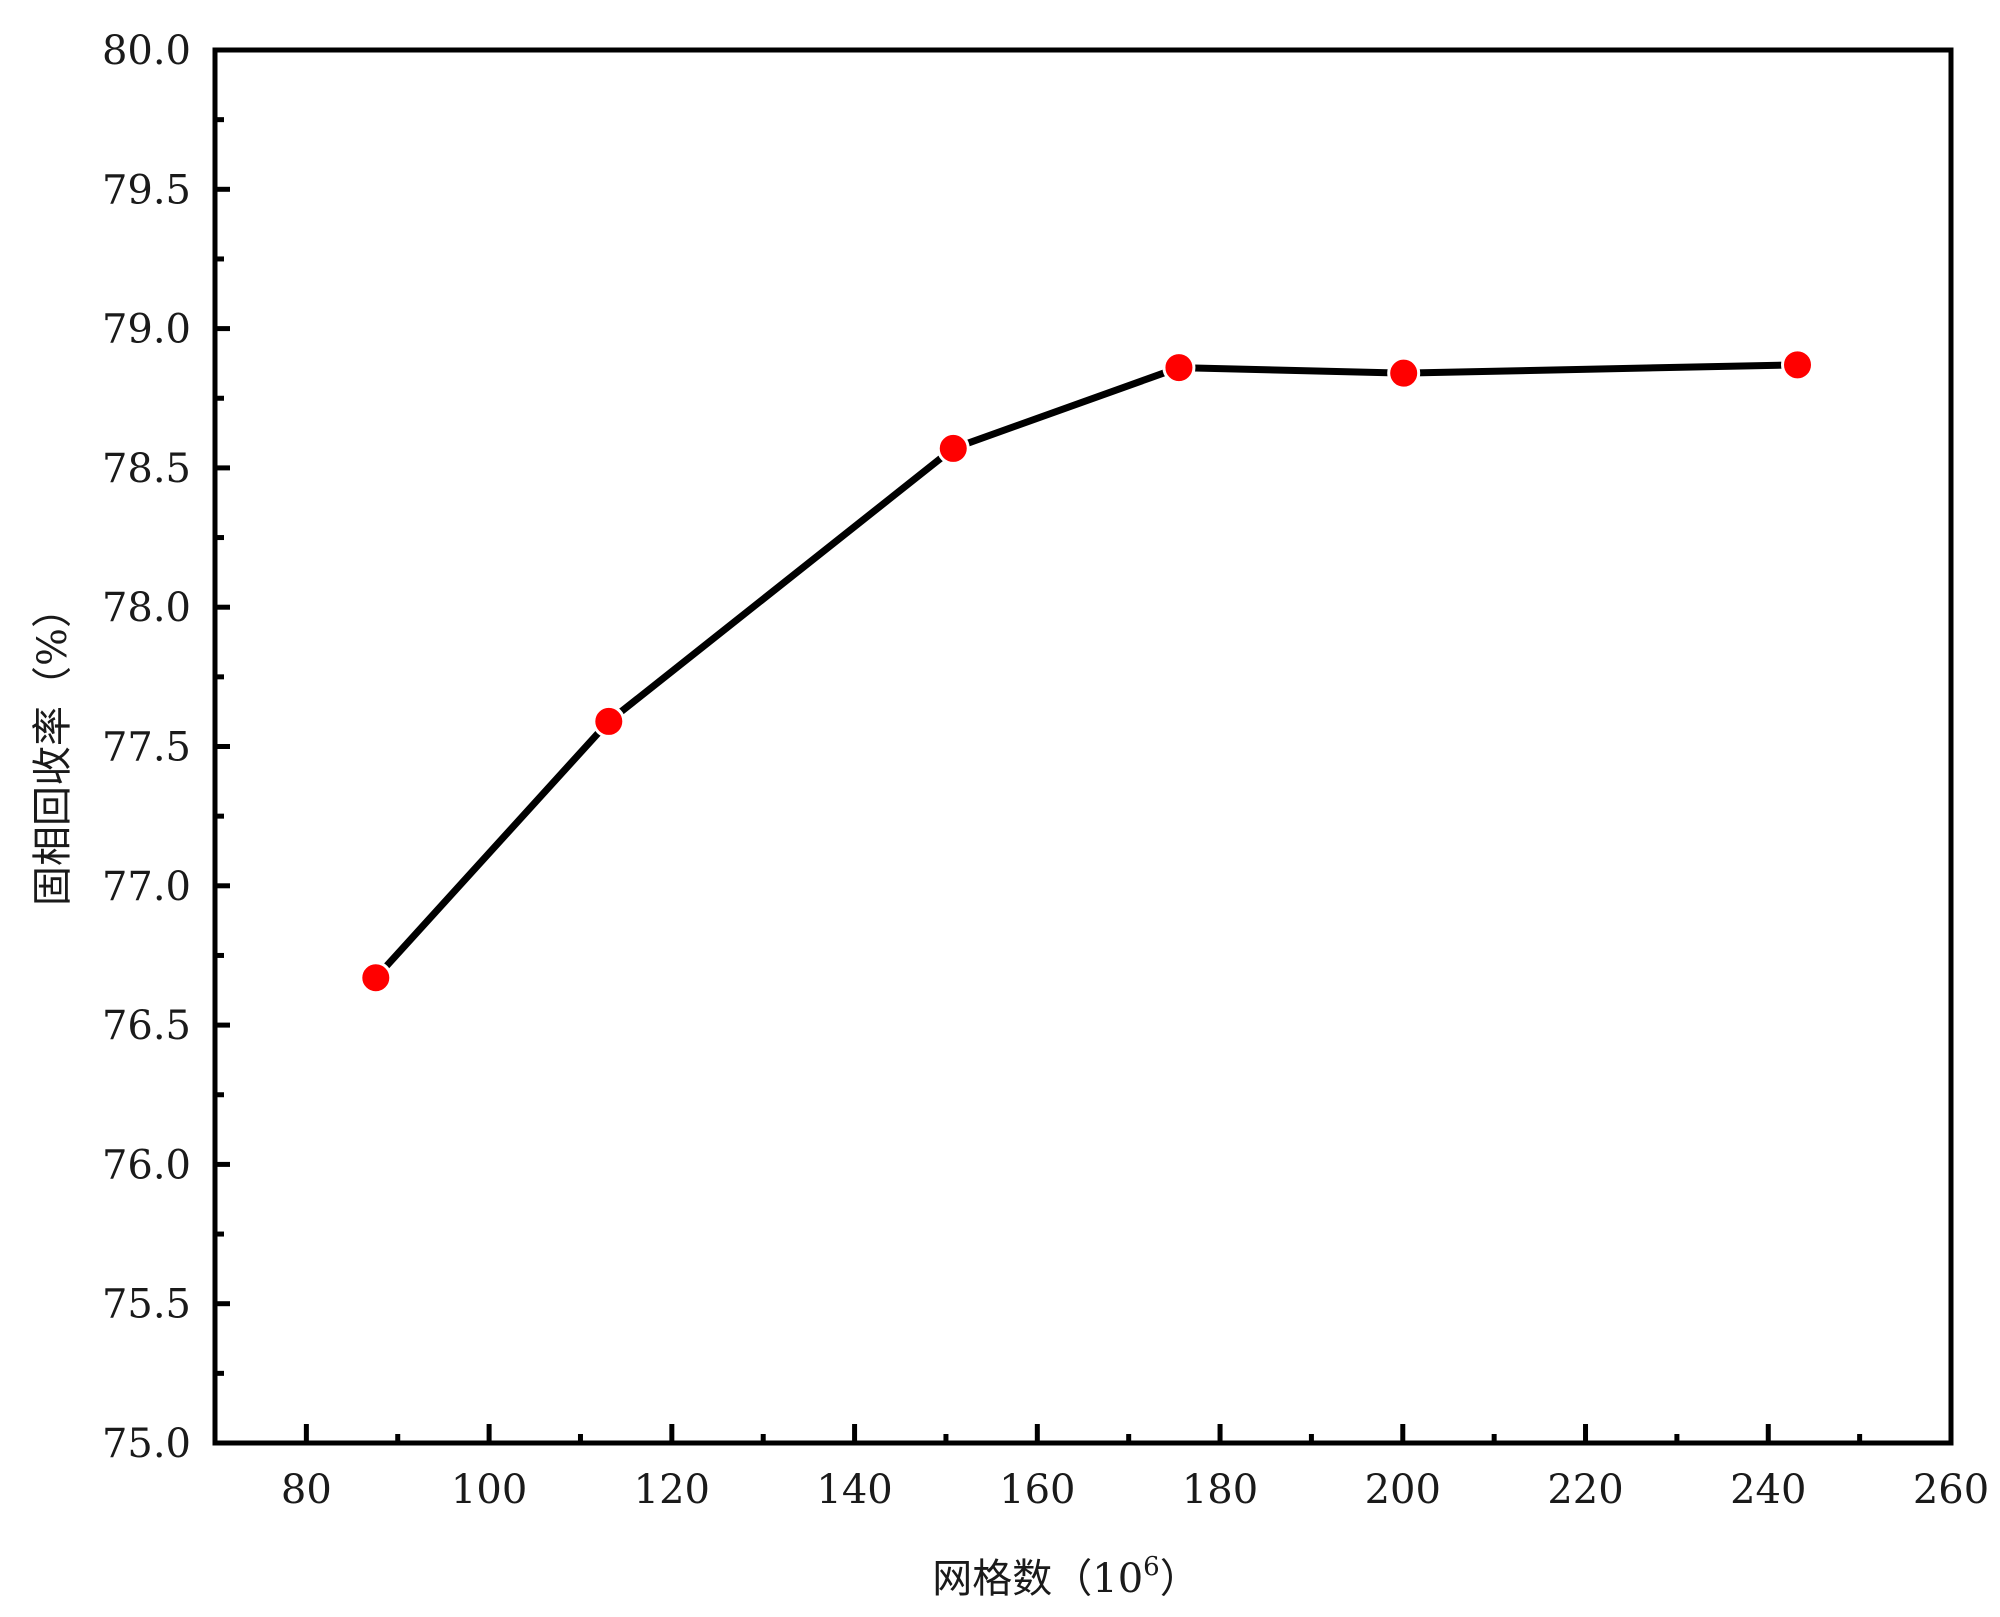 The image size is (2000, 1617). Describe the element at coordinates (306, 1490) in the screenshot. I see `x-tick-label: 80` at that location.